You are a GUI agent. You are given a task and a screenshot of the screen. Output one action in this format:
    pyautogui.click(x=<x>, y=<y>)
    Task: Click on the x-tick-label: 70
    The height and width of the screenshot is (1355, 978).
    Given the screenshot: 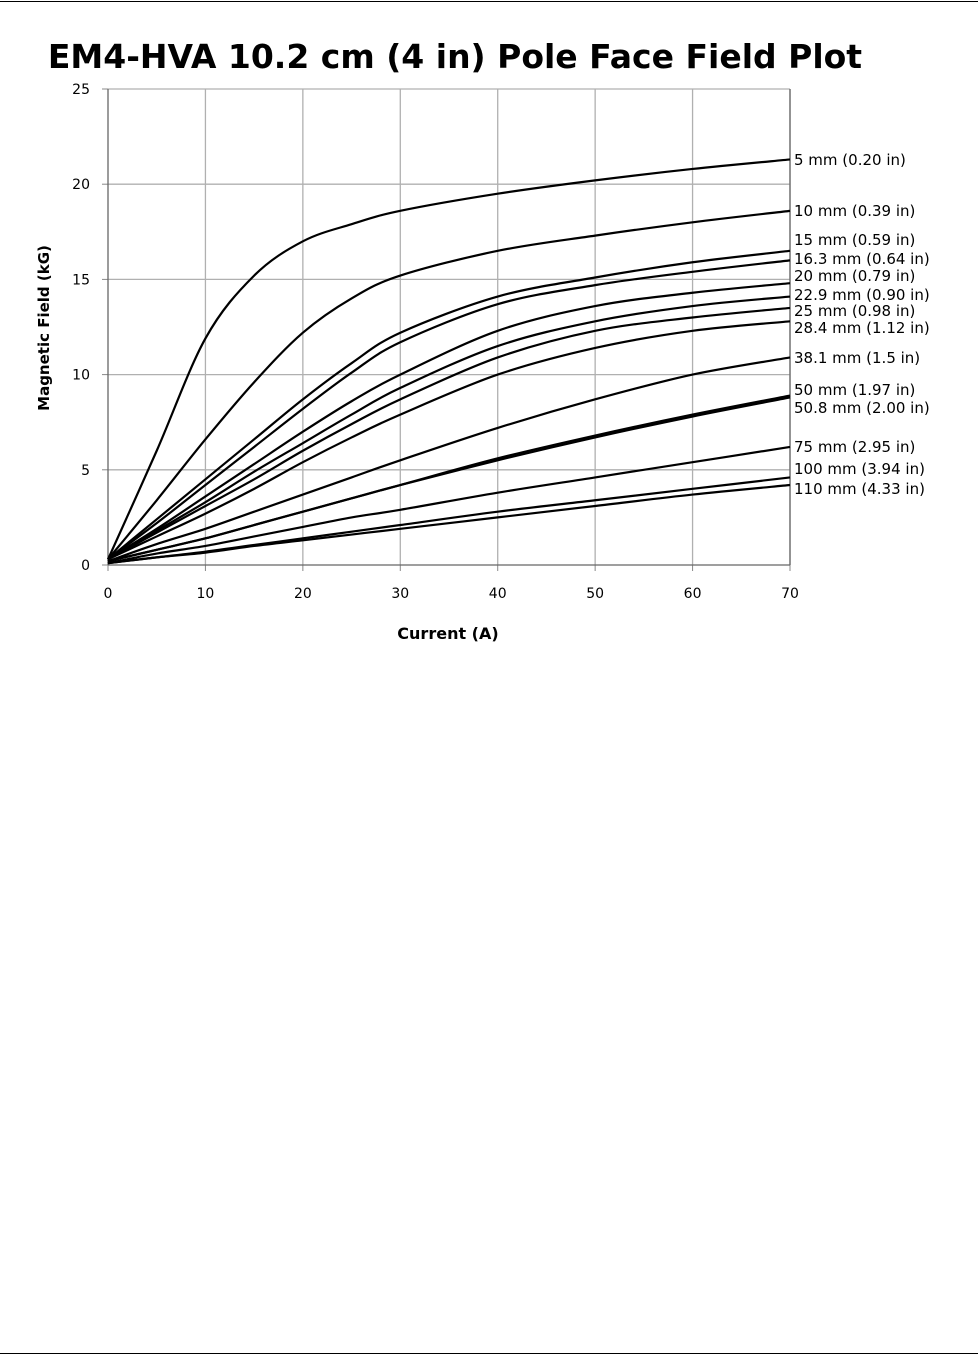 What is the action you would take?
    pyautogui.click(x=790, y=594)
    